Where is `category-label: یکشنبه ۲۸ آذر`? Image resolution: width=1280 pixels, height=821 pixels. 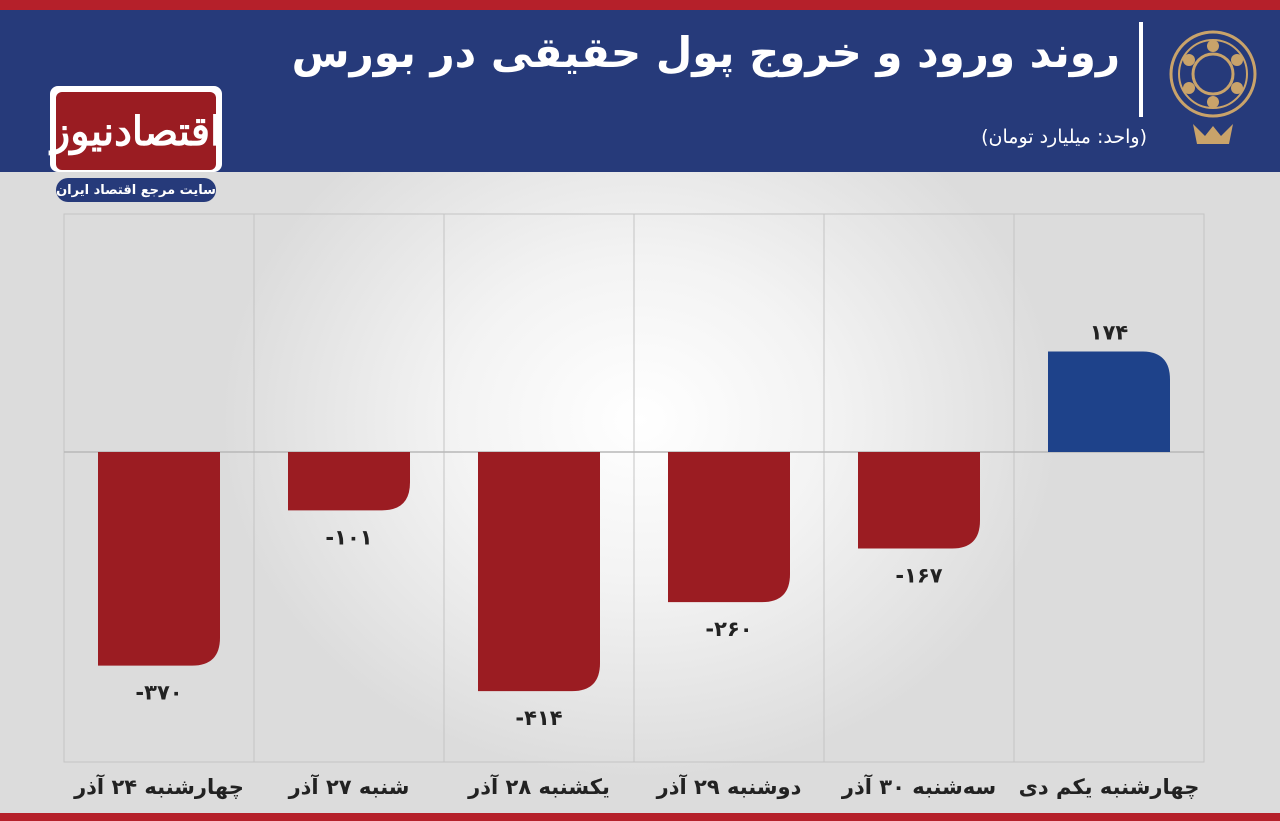
category-label: یکشنبه ۲۸ آذر is located at coordinates (538, 786).